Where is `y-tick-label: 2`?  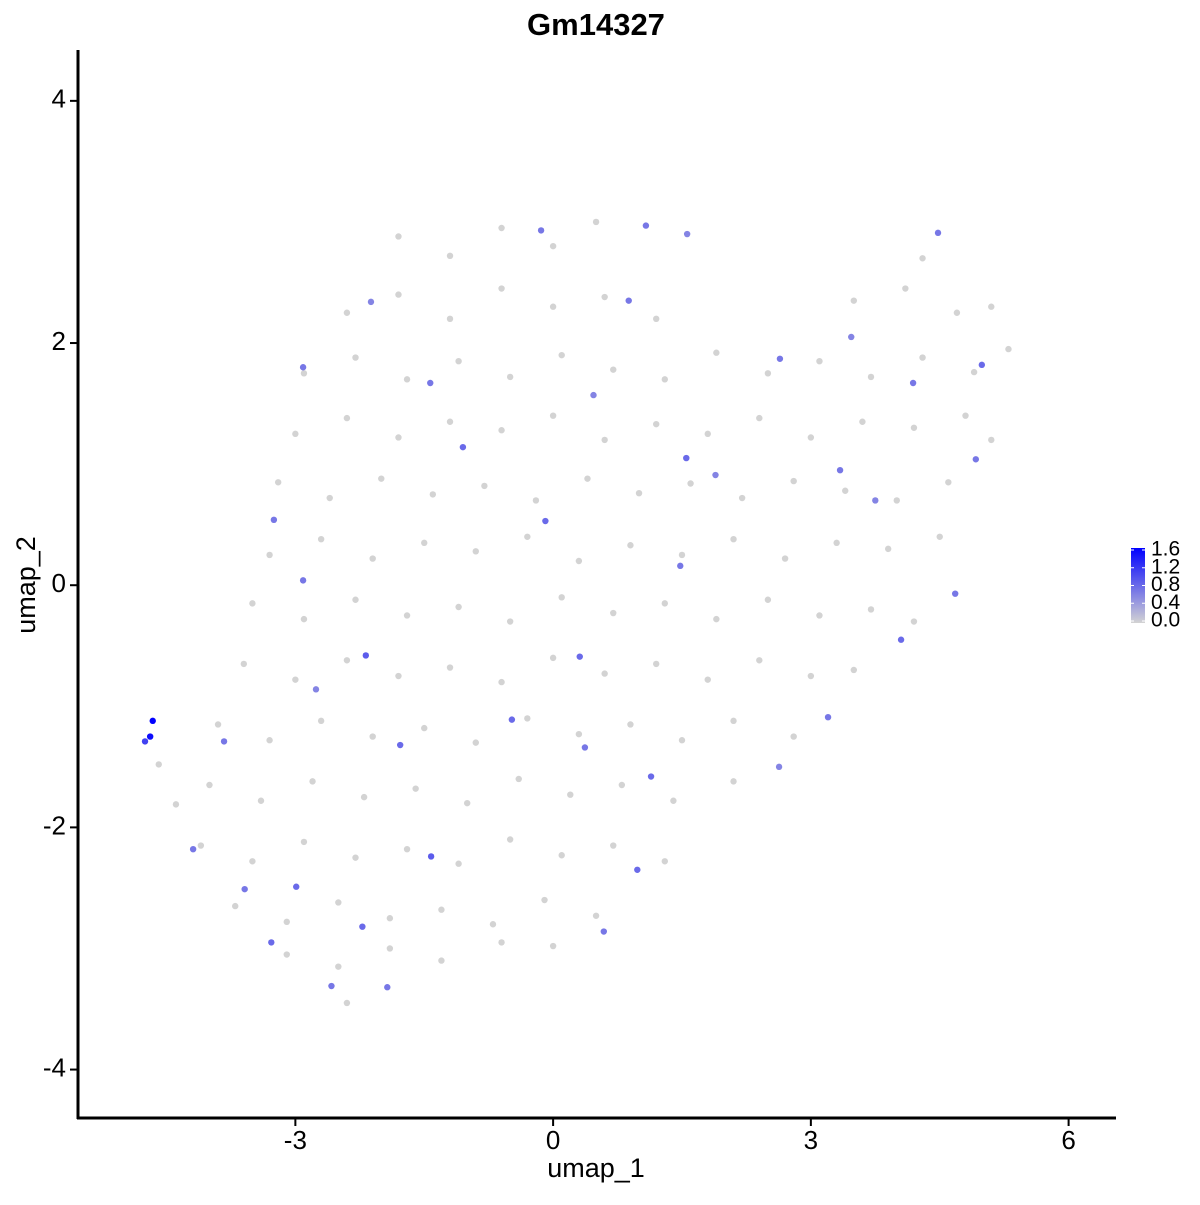
y-tick-label: 2 is located at coordinates (59, 341).